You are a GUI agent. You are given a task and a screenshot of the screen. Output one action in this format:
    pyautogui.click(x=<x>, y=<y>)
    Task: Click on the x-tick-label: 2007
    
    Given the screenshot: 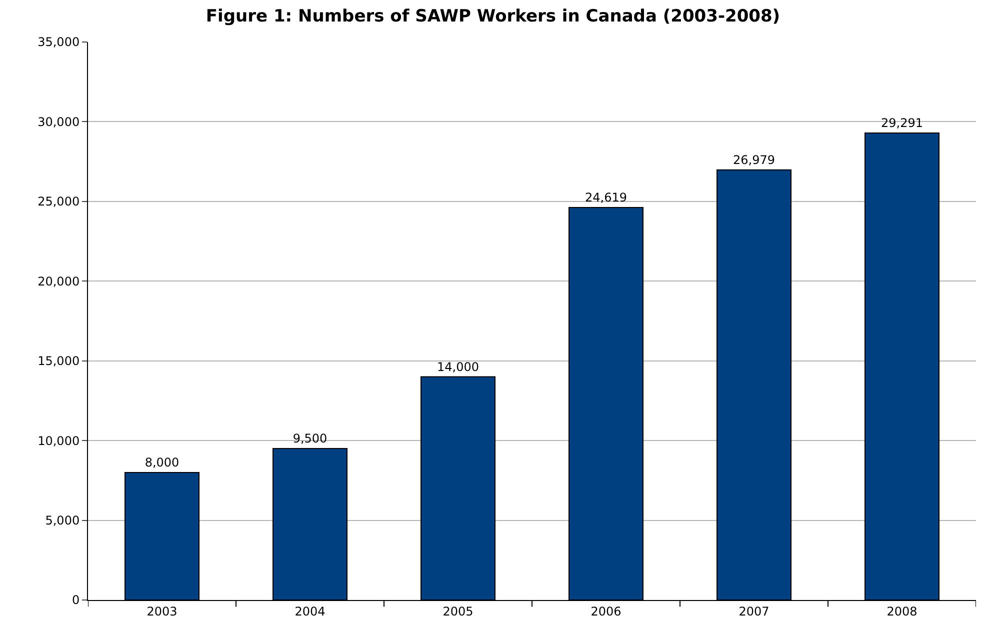 What is the action you would take?
    pyautogui.click(x=754, y=611)
    